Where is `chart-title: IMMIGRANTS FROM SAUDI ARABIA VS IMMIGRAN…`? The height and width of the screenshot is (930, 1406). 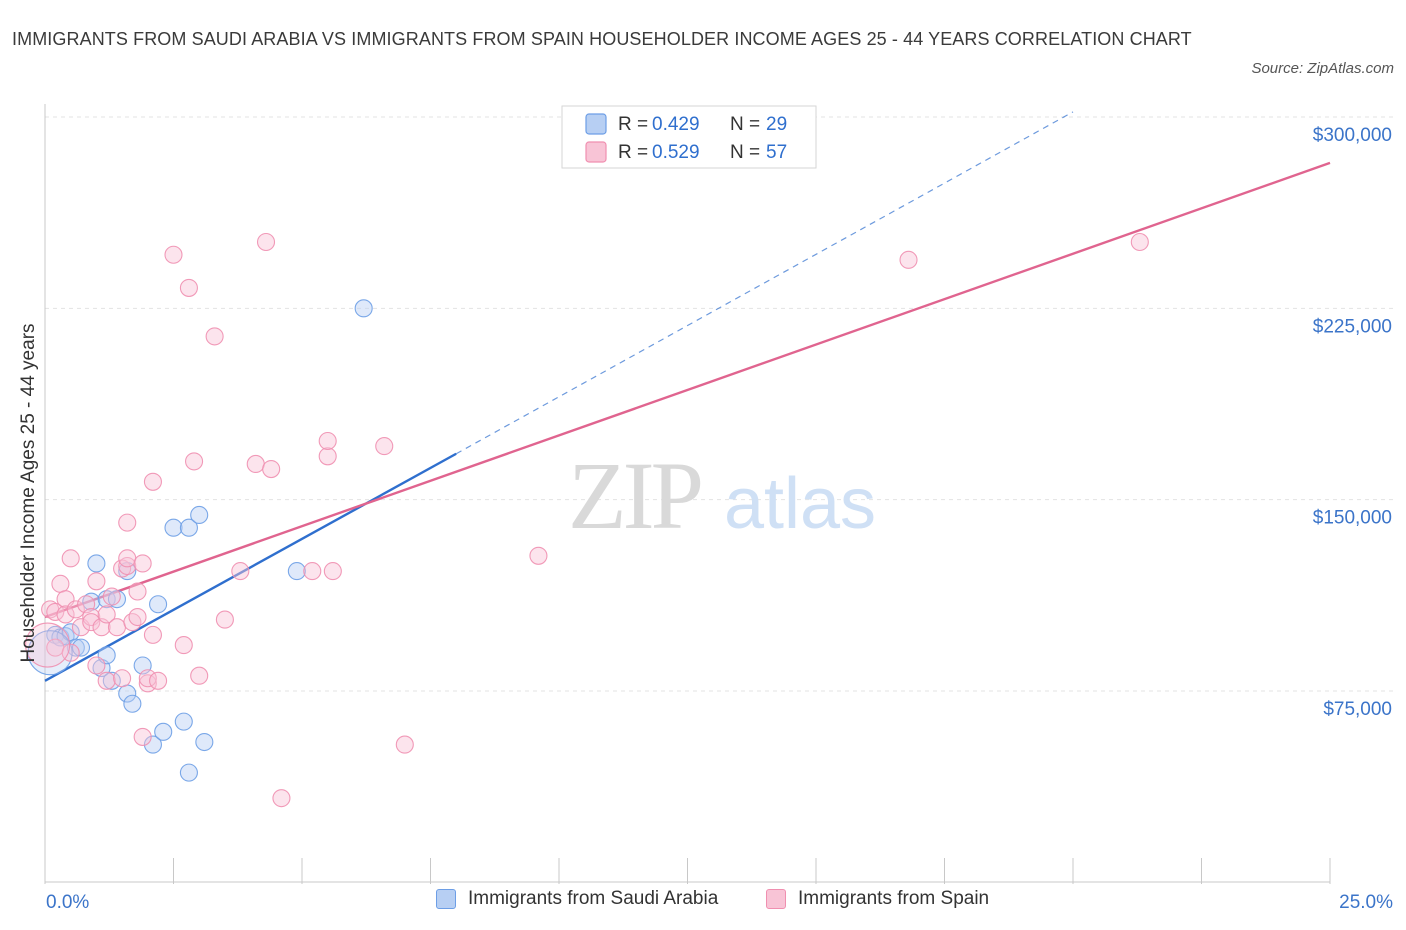 chart-title: IMMIGRANTS FROM SAUDI ARABIA VS IMMIGRAN… is located at coordinates (602, 39).